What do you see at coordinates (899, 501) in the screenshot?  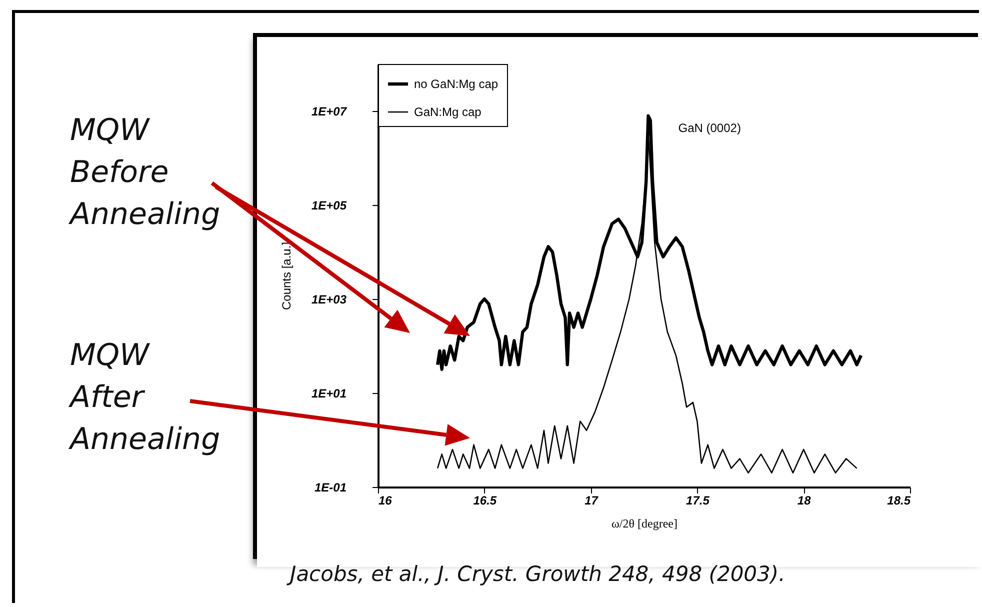 I see `x-tick-label: 18.5` at bounding box center [899, 501].